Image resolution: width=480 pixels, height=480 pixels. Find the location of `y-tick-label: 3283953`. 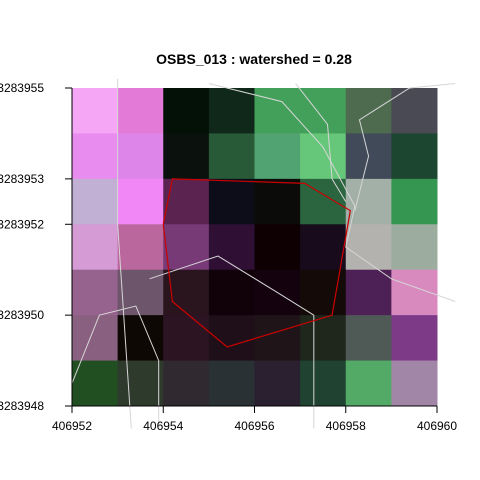

y-tick-label: 3283953 is located at coordinates (22, 179).